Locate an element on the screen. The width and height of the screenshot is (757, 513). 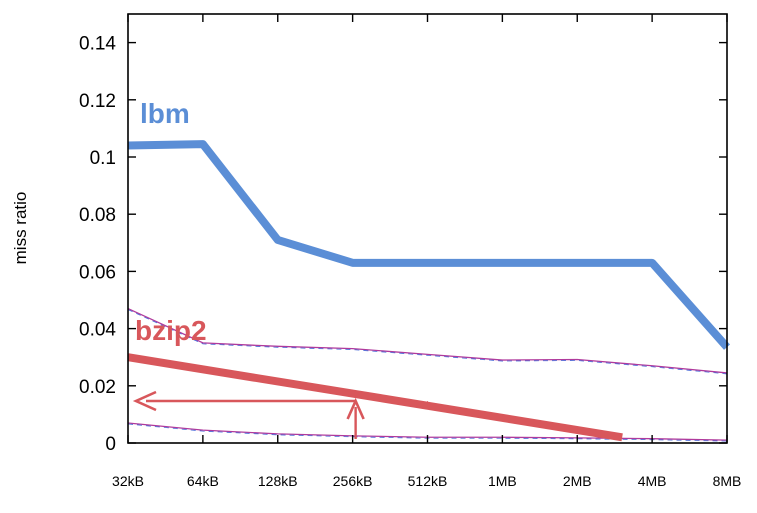
y-tick-label: 0.08 is located at coordinates (97, 215).